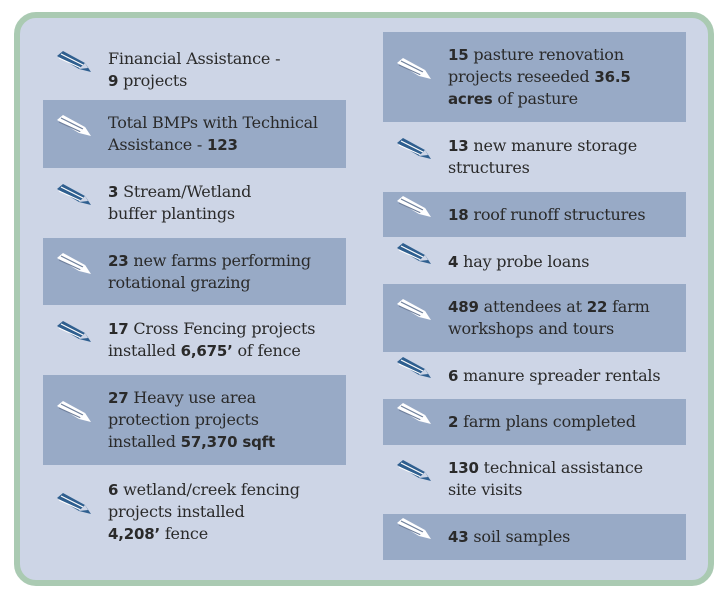 Image resolution: width=725 pixels, height=597 pixels. I want to click on stat-line: installed 6,675’ of fence, so click(227, 351).